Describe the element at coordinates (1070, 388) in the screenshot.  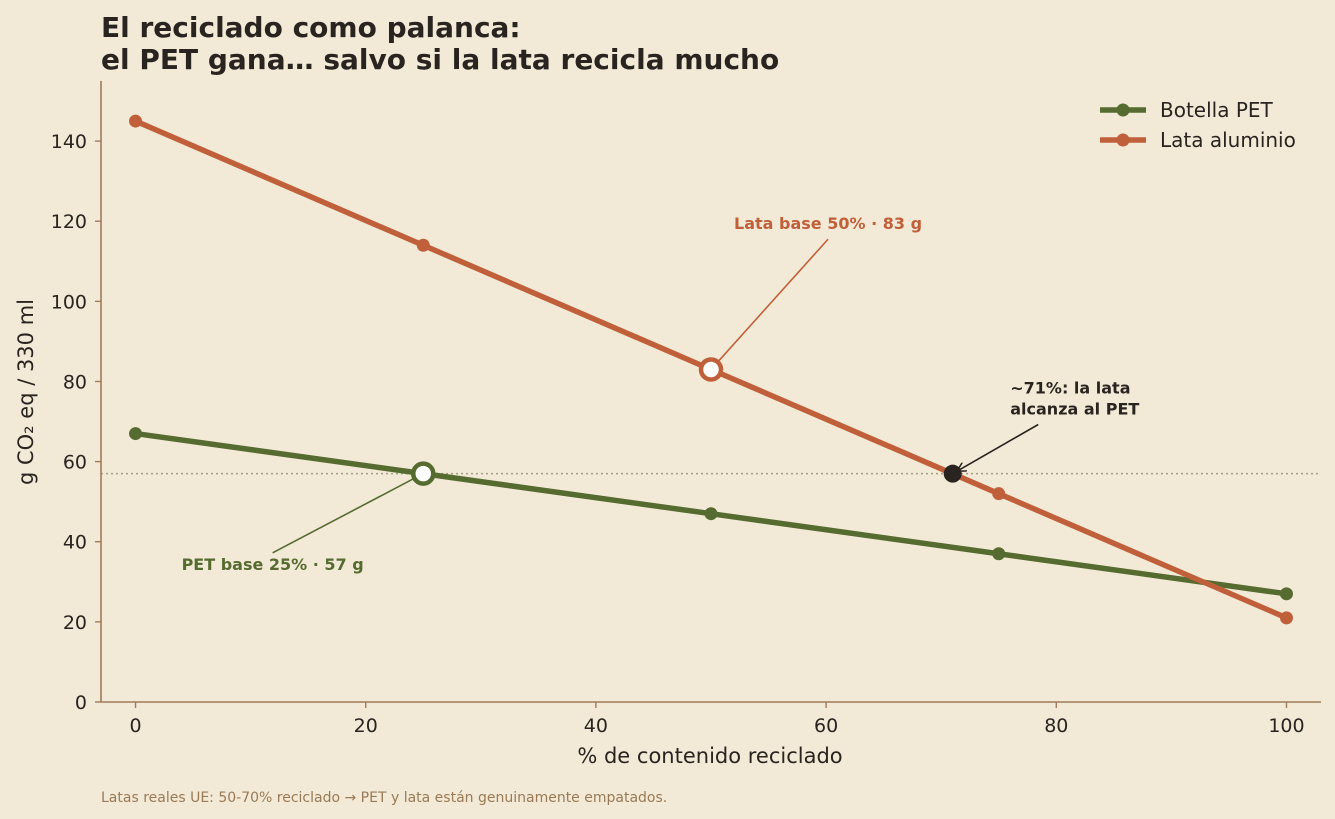
I see `annotation-2-text-0: ~71%: la lata` at that location.